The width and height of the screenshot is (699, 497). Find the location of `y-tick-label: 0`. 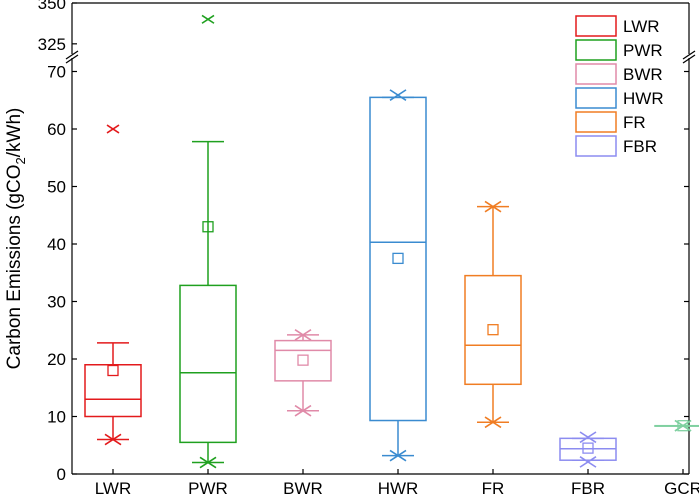

y-tick-label: 0 is located at coordinates (61, 474).